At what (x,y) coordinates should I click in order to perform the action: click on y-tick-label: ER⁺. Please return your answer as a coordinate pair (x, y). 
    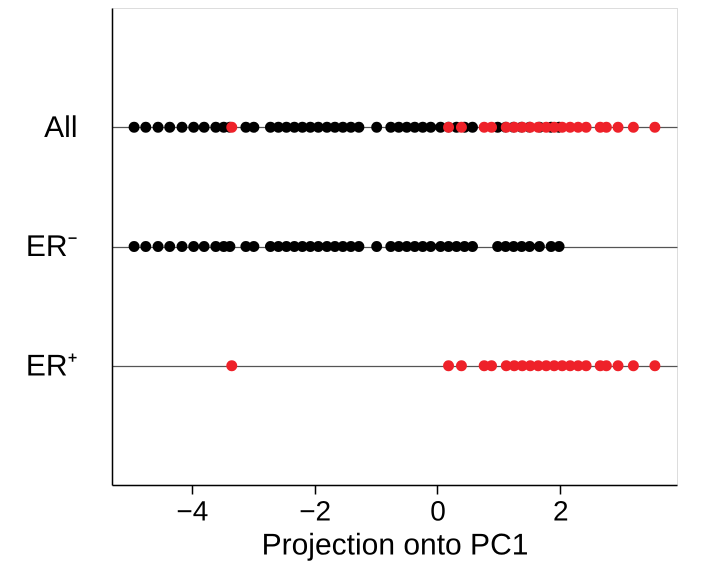
    Looking at the image, I should click on (52, 365).